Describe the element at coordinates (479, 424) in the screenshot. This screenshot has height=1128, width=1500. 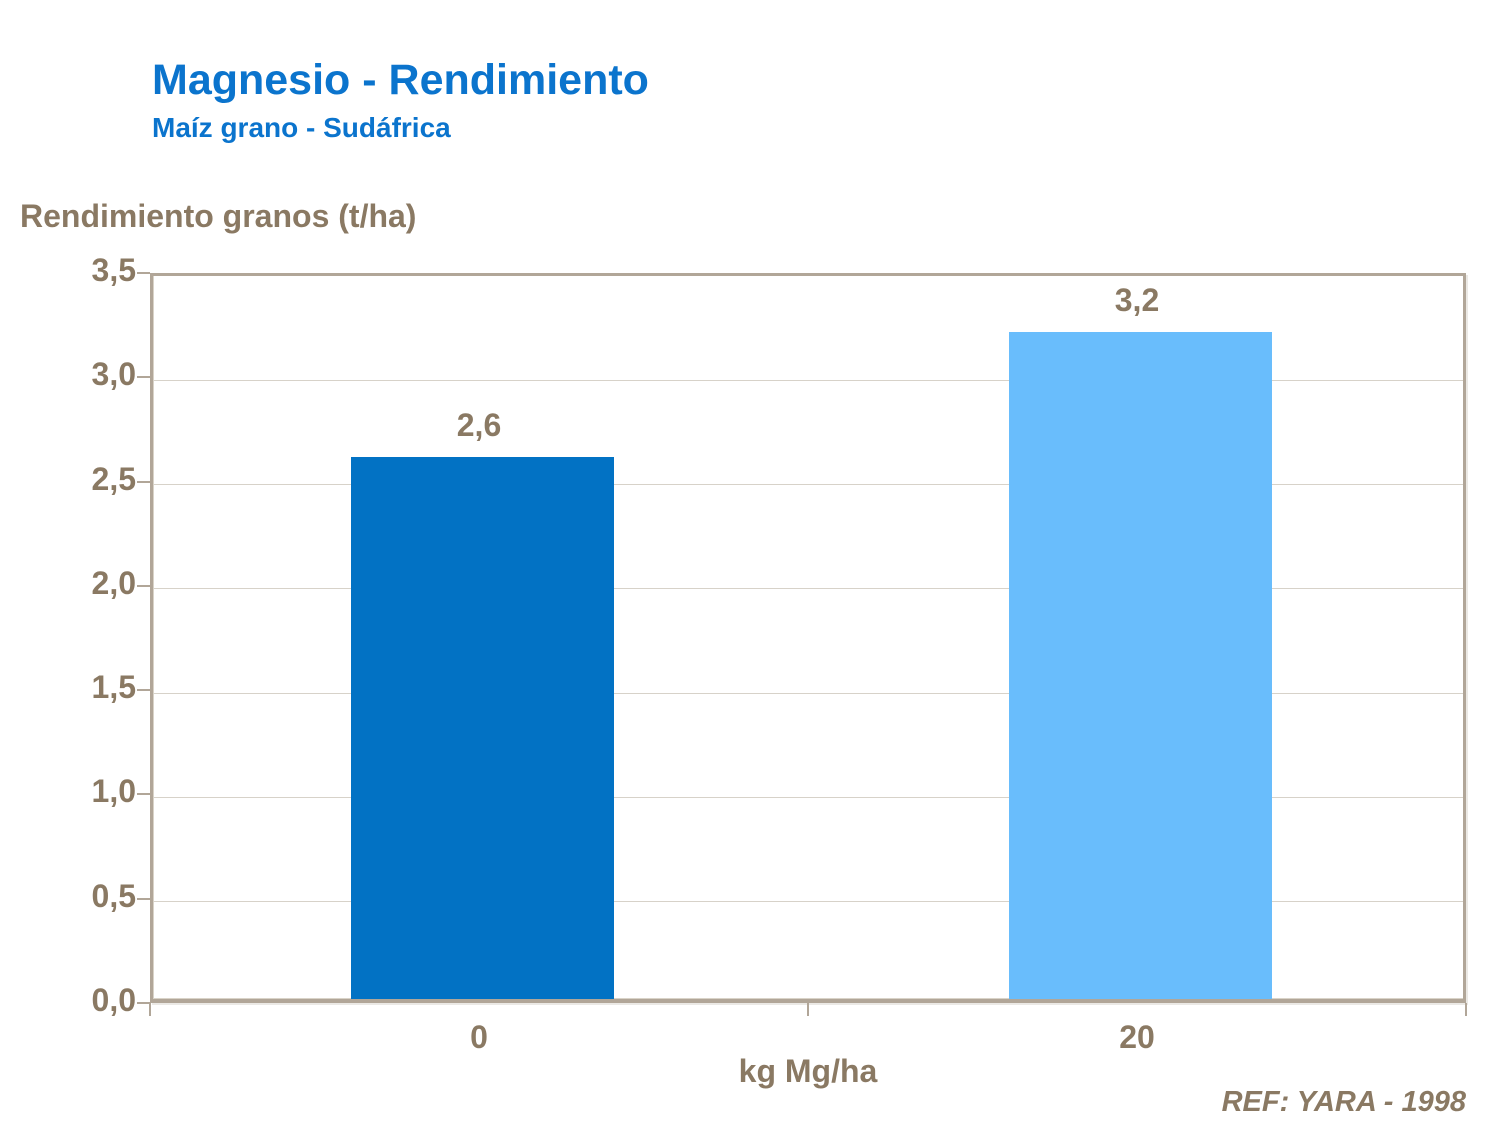
I see `bar-value-label: 2,6` at that location.